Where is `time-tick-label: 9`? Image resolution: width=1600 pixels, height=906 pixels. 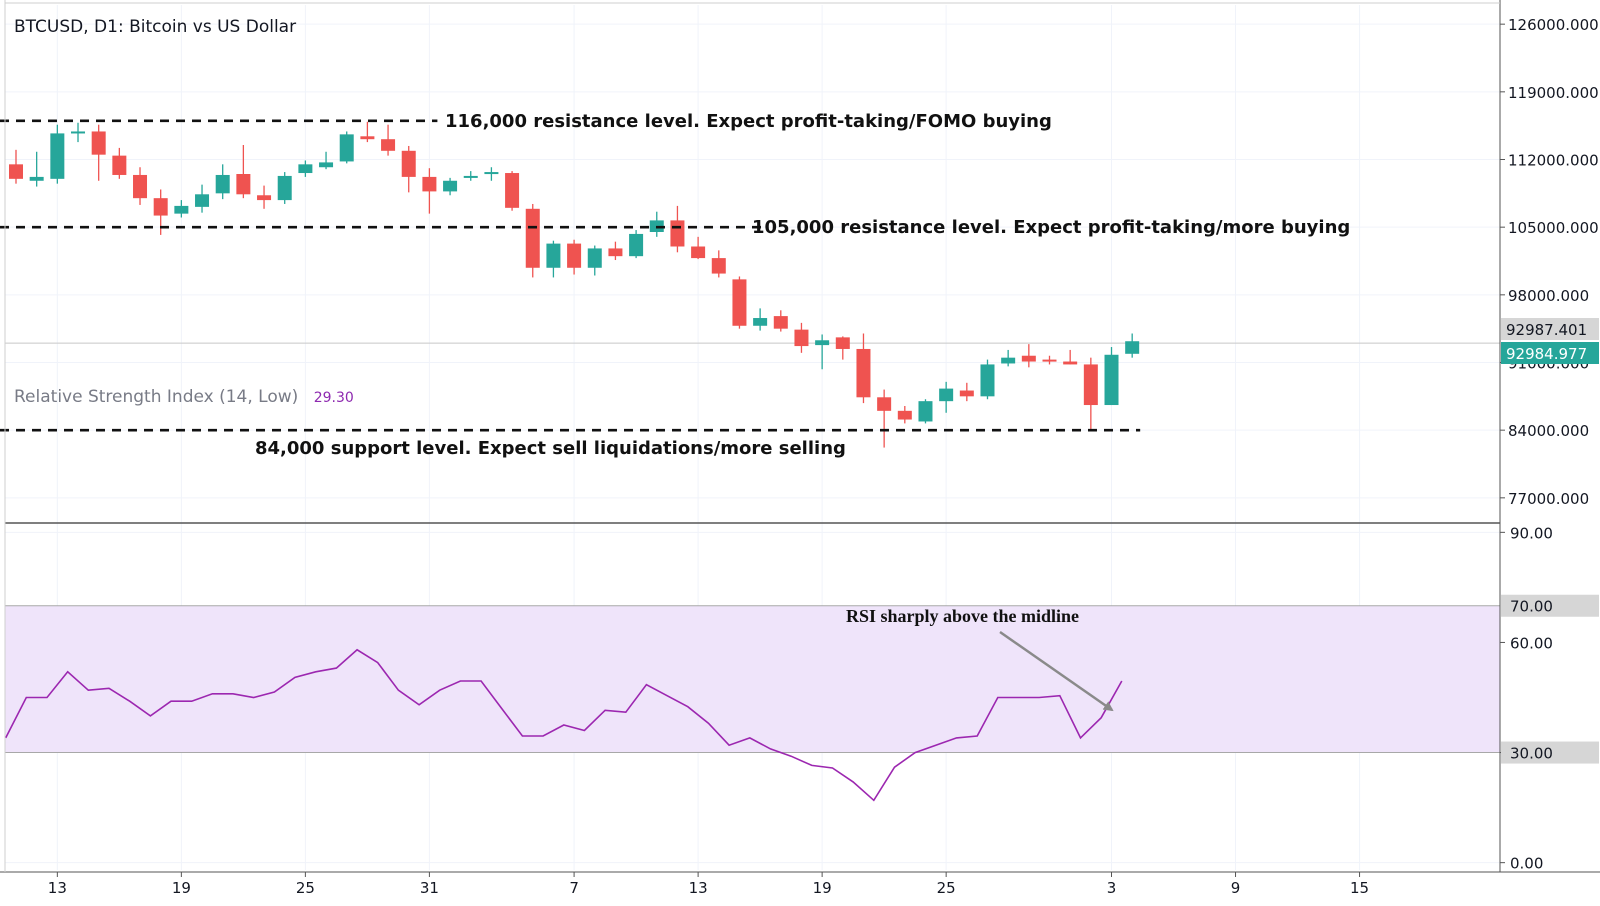
time-tick-label: 9 is located at coordinates (1236, 888).